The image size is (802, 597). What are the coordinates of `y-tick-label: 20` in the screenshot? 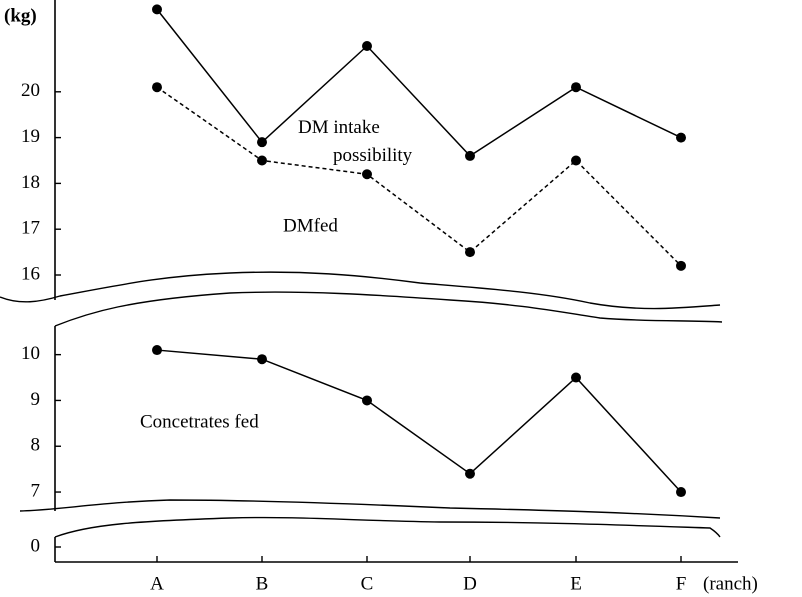 It's located at (30, 90).